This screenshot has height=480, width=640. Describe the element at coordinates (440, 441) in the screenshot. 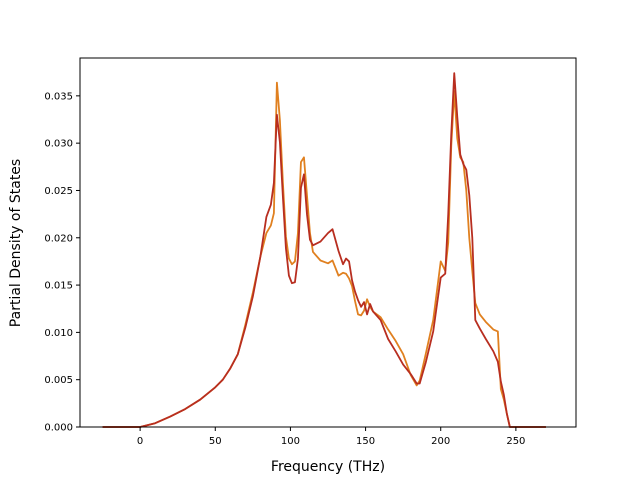

I see `x-tick-label: 200` at that location.